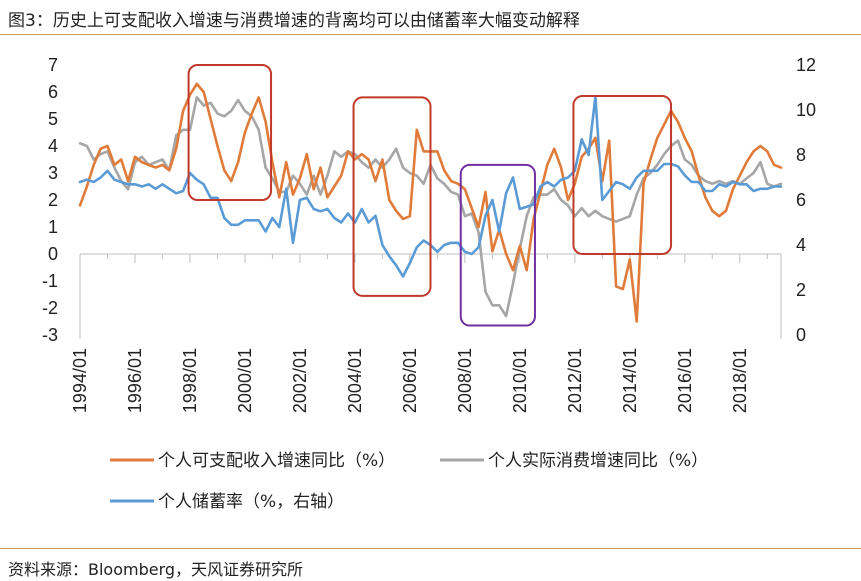 The width and height of the screenshot is (861, 581). I want to click on x-axis-tick-label: 2000/01, so click(245, 380).